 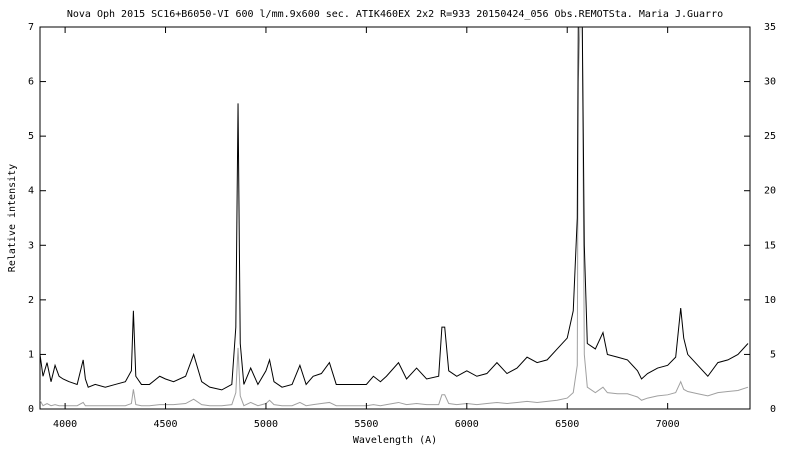 What do you see at coordinates (770, 82) in the screenshot?
I see `y2-tick-label: 30` at bounding box center [770, 82].